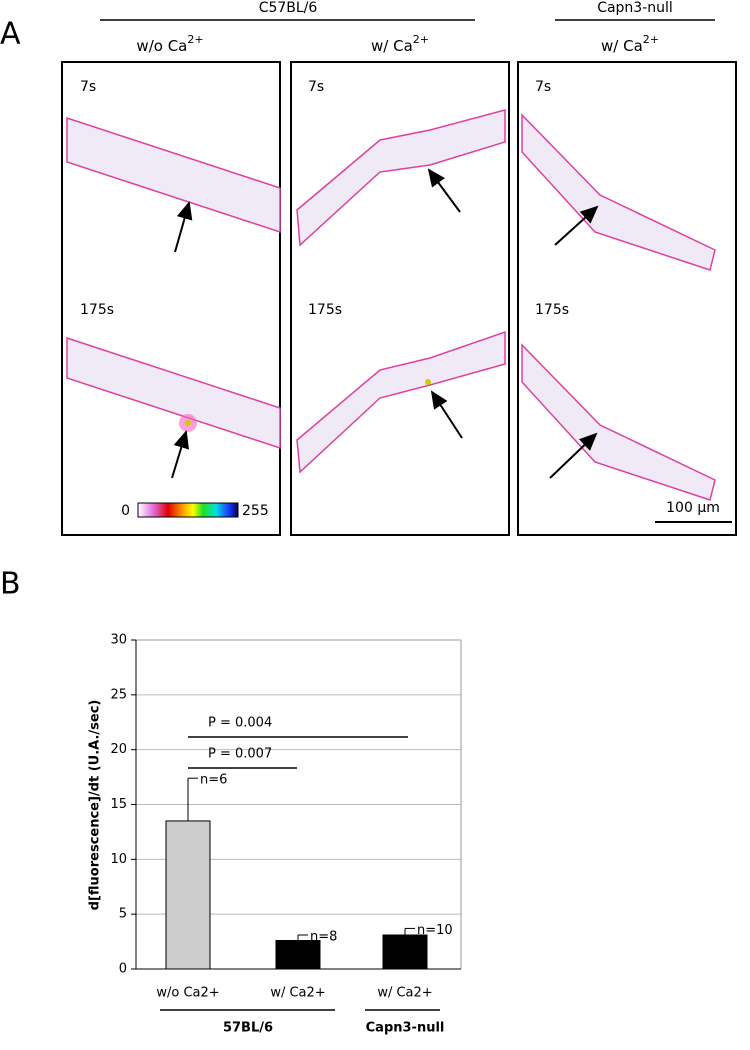 Image resolution: width=750 pixels, height=1050 pixels. Describe the element at coordinates (693, 508) in the screenshot. I see `scale-bar-label: 100 µm` at that location.